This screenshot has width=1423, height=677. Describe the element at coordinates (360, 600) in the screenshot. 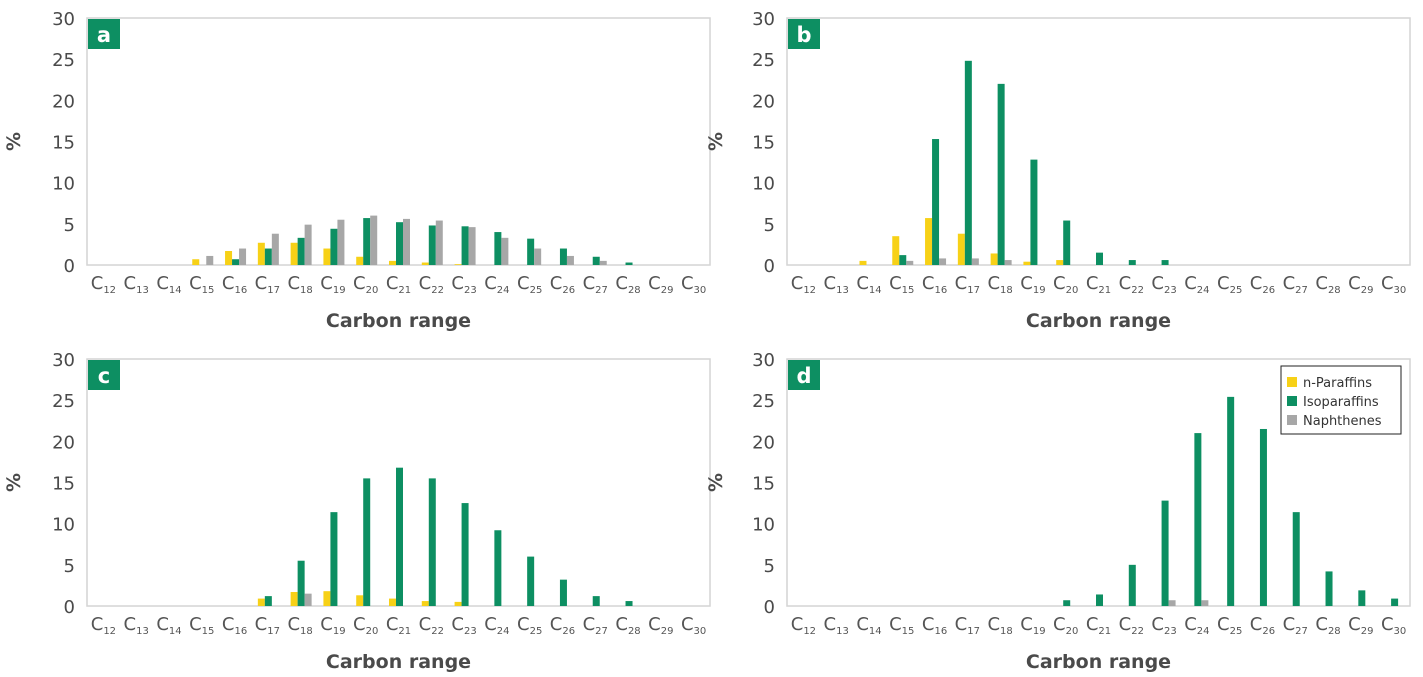

I see `bar-n-paraffins-C20` at that location.